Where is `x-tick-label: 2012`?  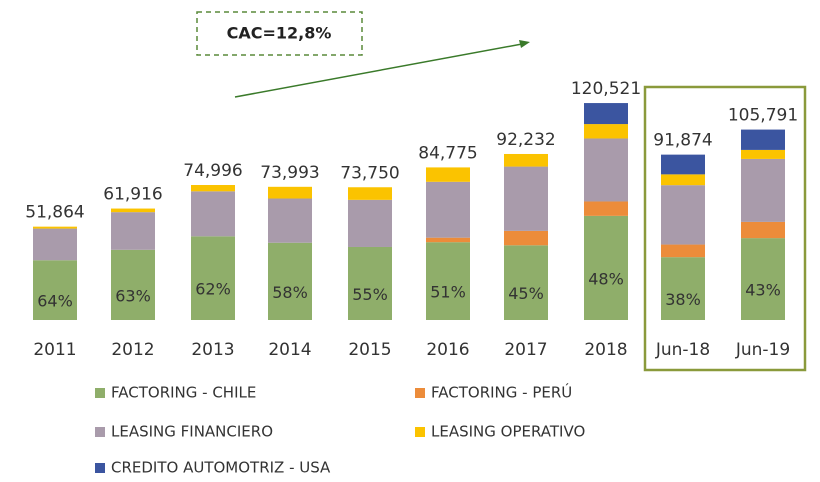
x-tick-label: 2012 is located at coordinates (132, 350).